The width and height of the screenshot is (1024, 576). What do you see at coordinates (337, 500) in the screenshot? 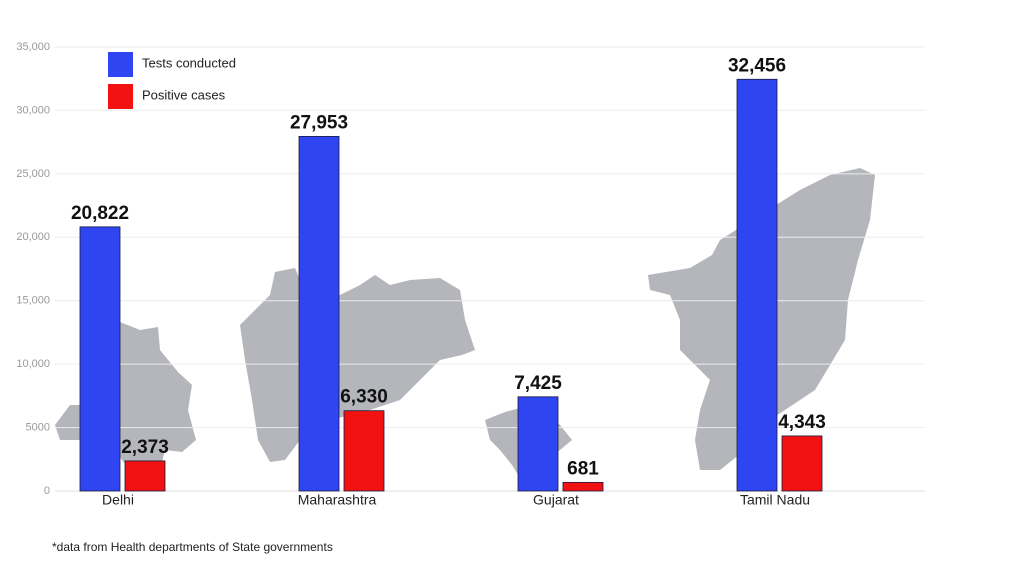
I see `x-tick-label: Maharashtra` at bounding box center [337, 500].